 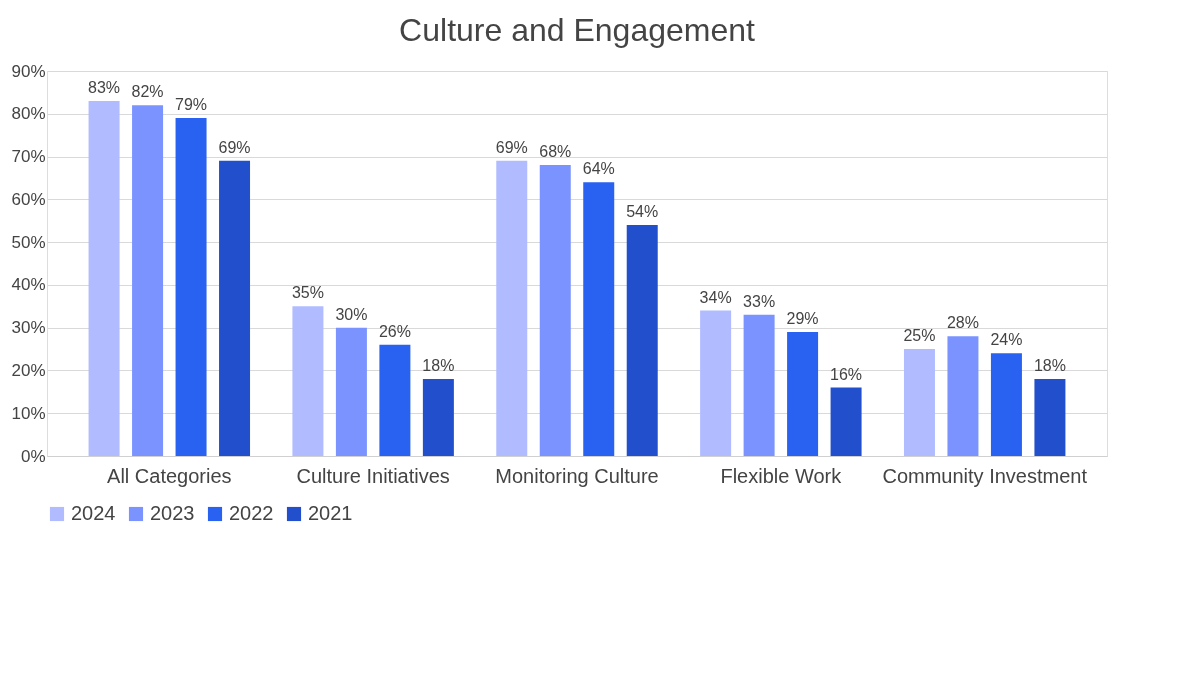 What do you see at coordinates (28, 328) in the screenshot?
I see `y-tick-label: 30%` at bounding box center [28, 328].